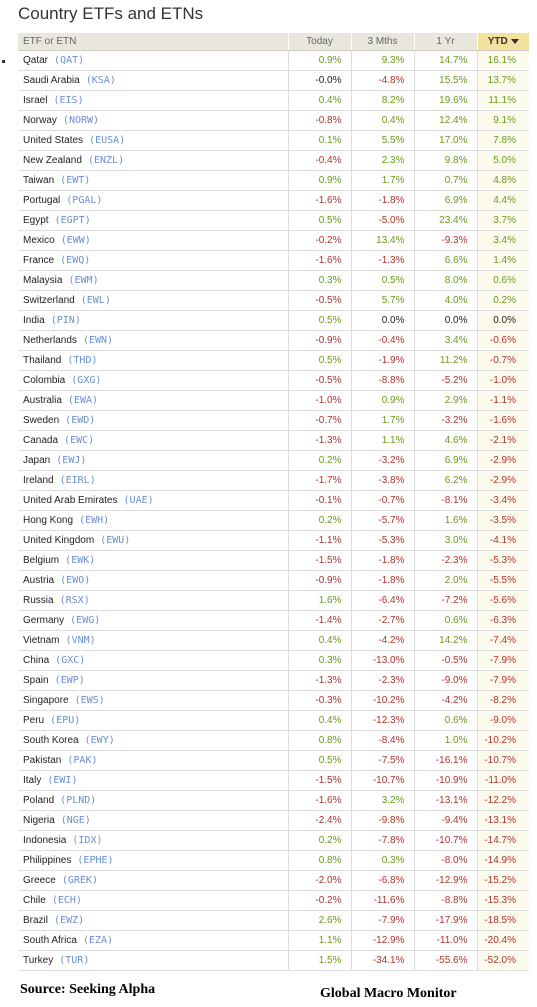 The image size is (537, 1007). I want to click on ticker-link: EUSA, so click(107, 140).